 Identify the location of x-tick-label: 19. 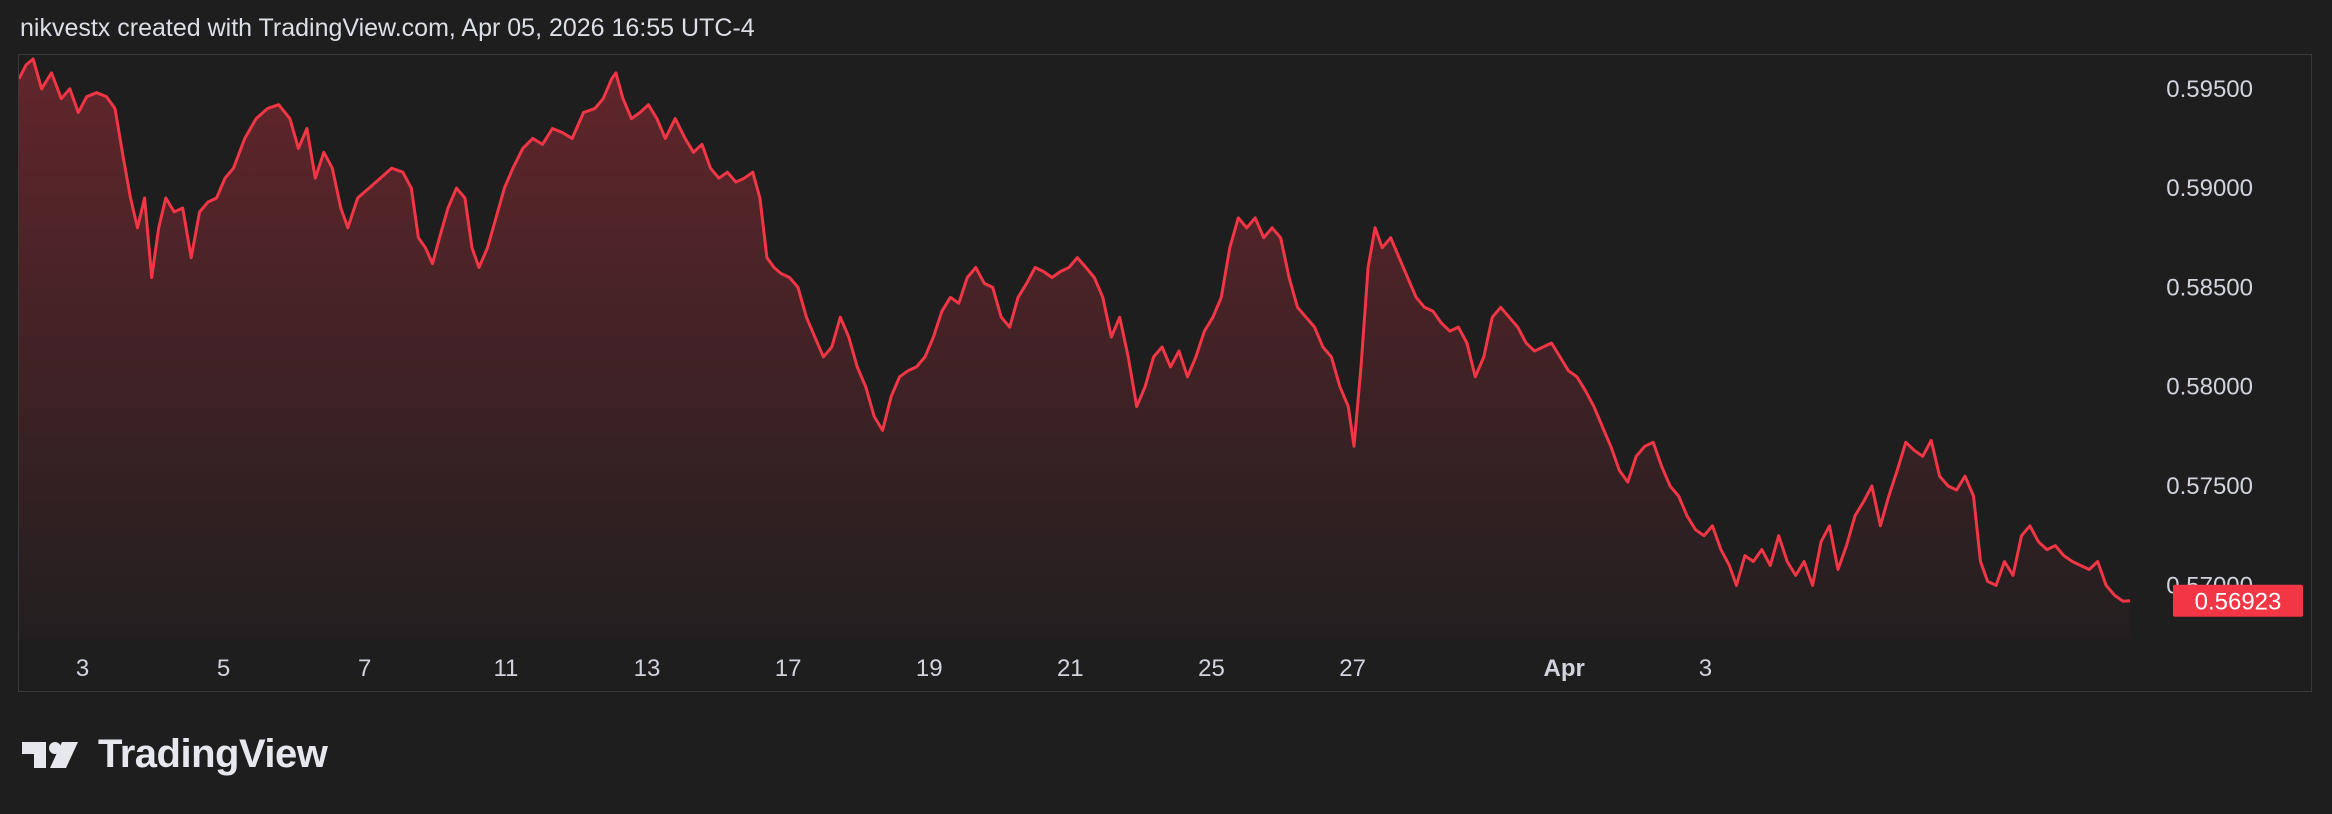
(929, 668).